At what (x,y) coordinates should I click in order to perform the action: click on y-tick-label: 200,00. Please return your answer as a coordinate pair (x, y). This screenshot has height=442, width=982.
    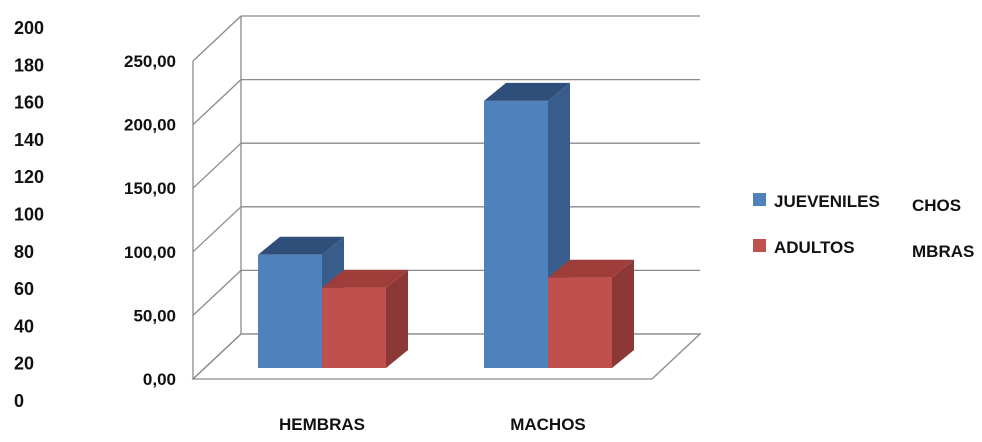
    Looking at the image, I should click on (150, 125).